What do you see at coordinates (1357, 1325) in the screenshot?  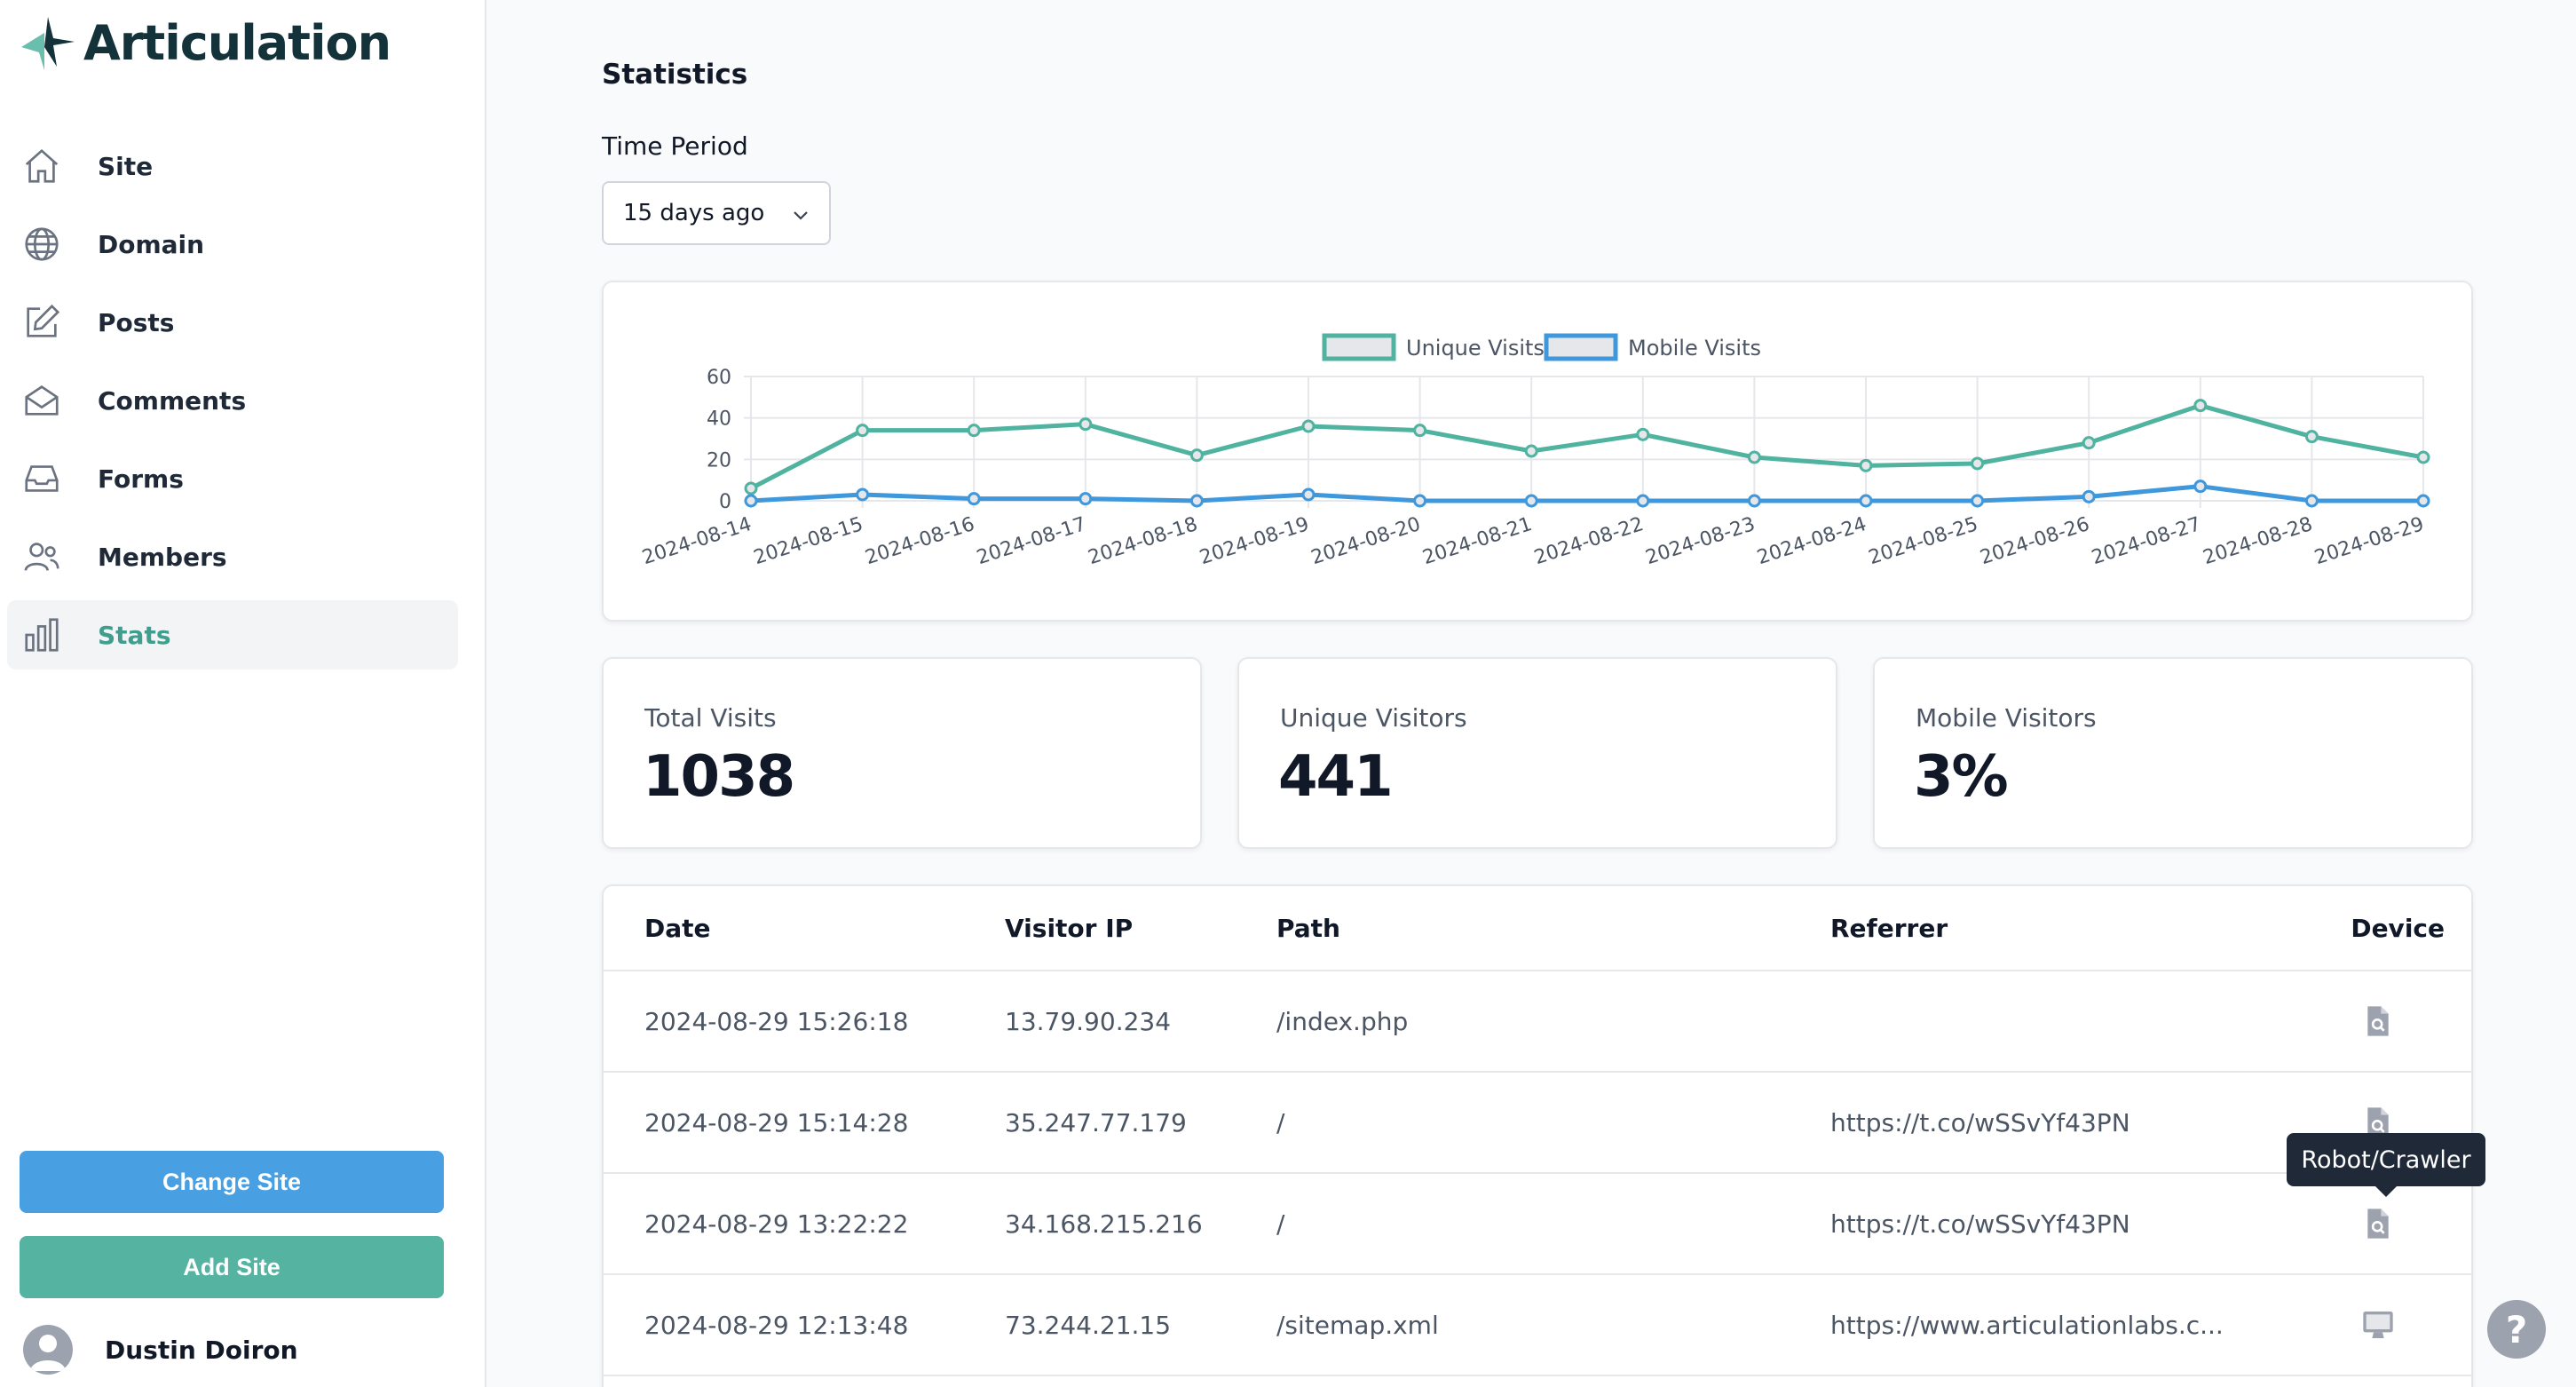 I see `cell-path: /sitemap.xml` at bounding box center [1357, 1325].